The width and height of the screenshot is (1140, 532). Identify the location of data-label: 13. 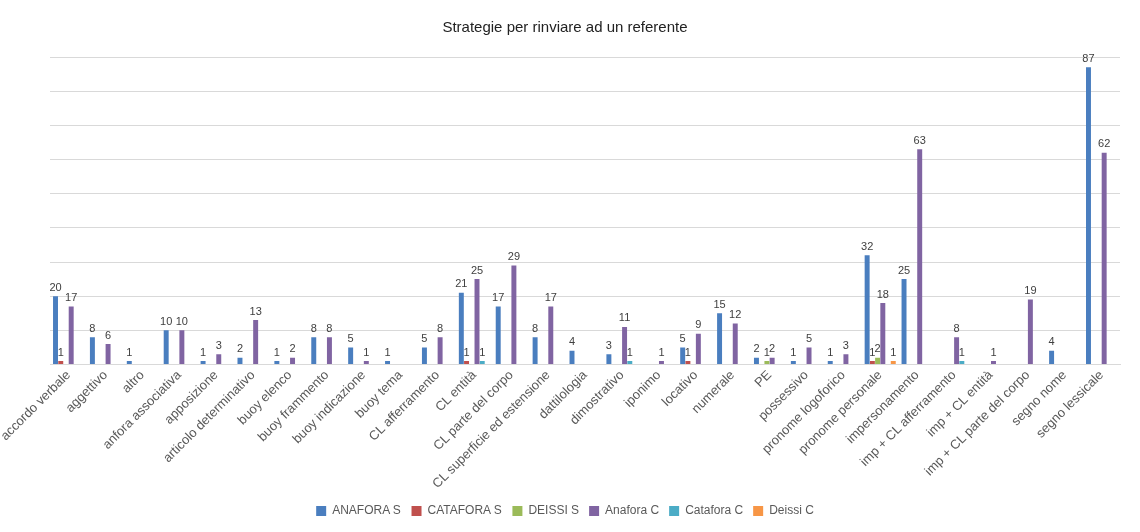
(255, 310).